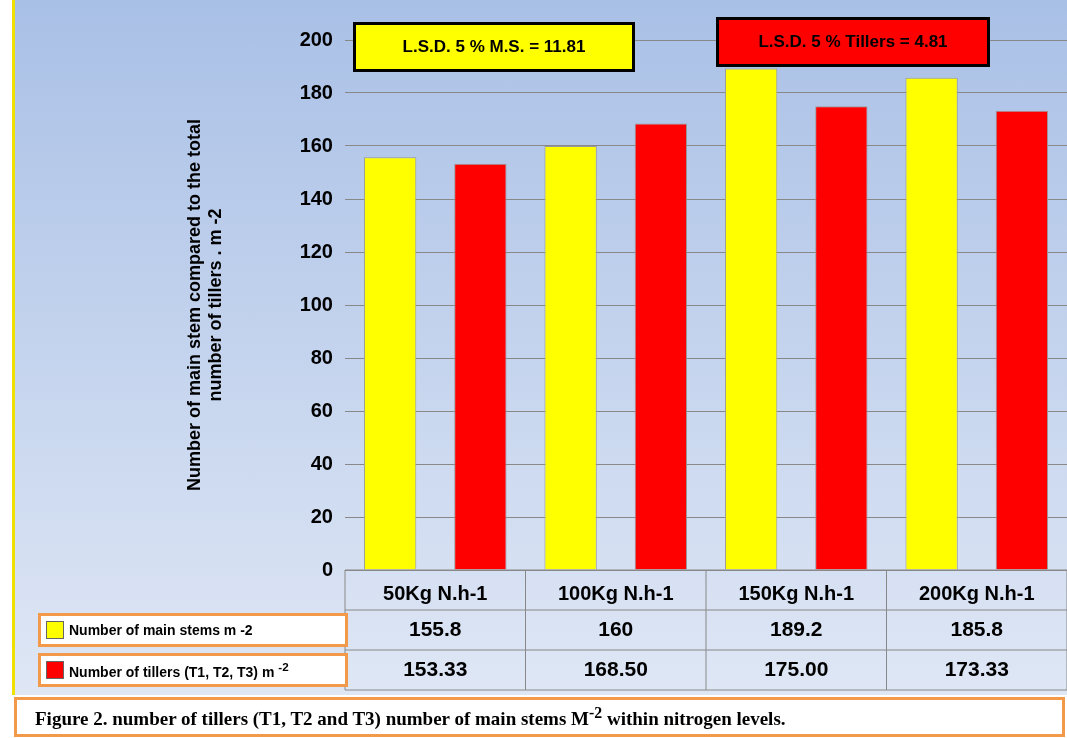  Describe the element at coordinates (321, 462) in the screenshot. I see `y-tick-label: 40` at that location.